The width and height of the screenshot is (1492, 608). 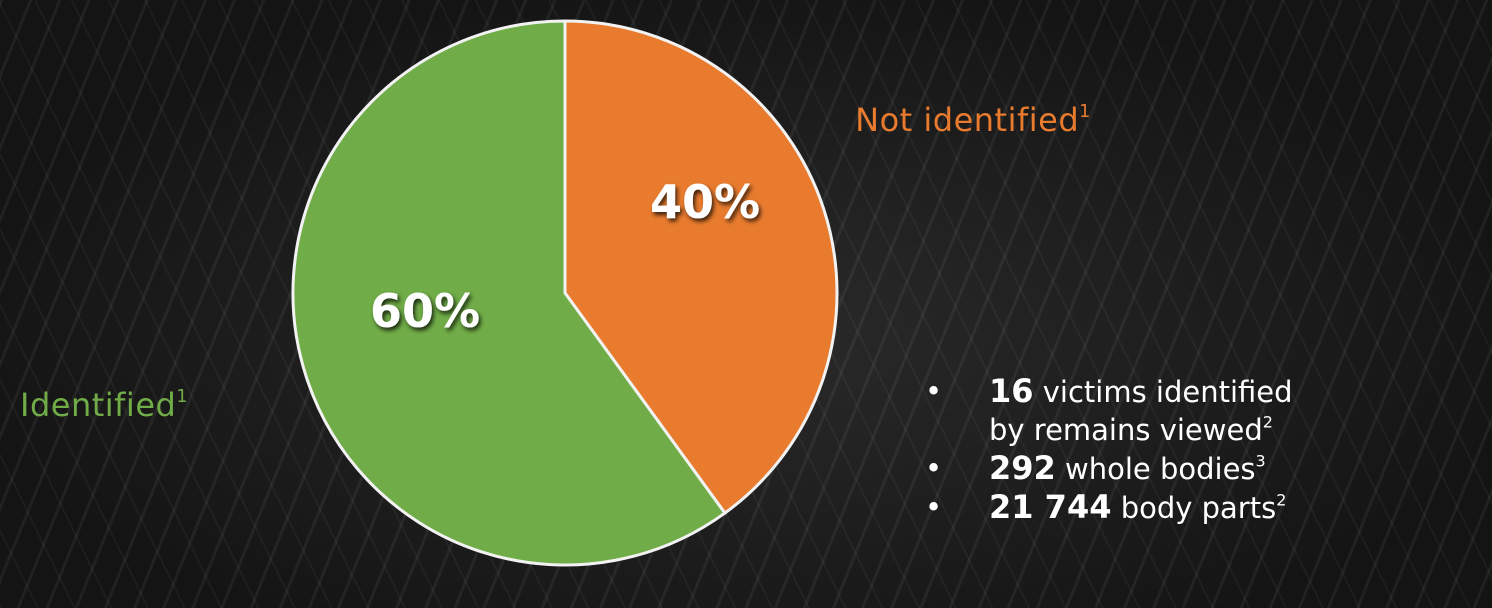 I want to click on slice-value-label: 60%, so click(x=425, y=311).